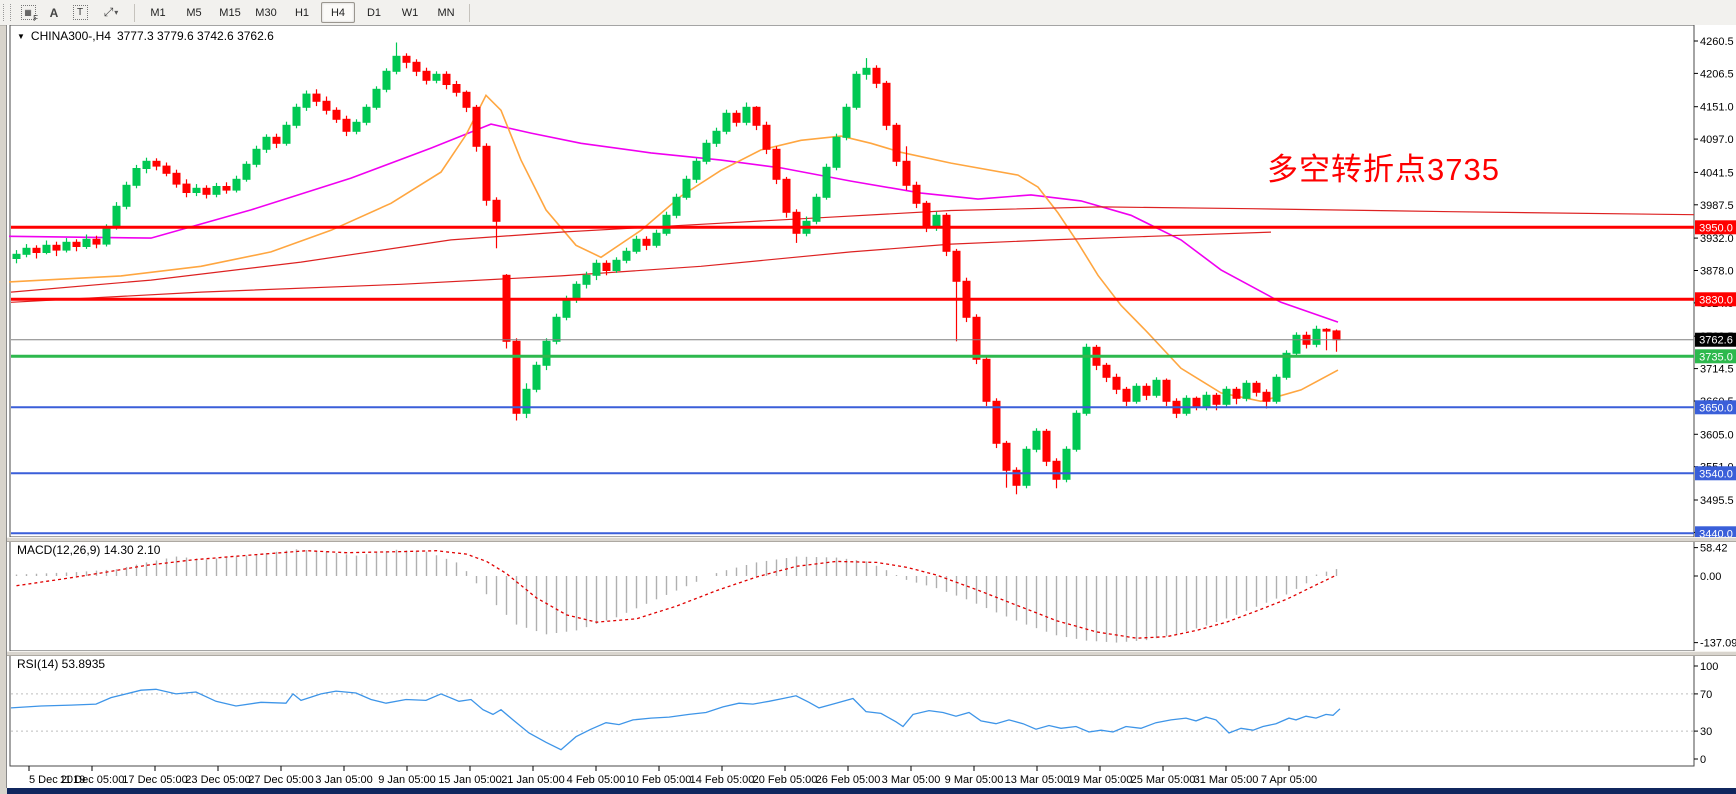 The image size is (1736, 794). What do you see at coordinates (1716, 408) in the screenshot?
I see `price-badge-label: 3650.0` at bounding box center [1716, 408].